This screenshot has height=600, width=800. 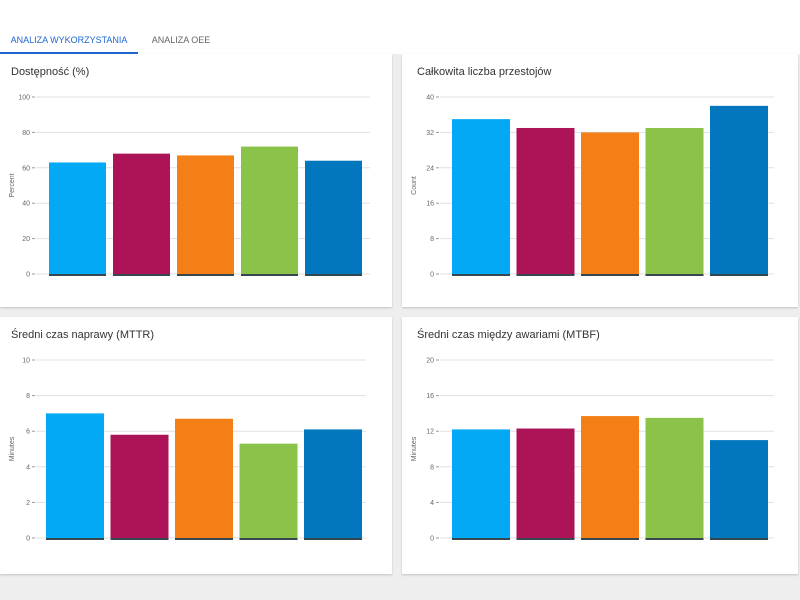 I want to click on y-tick-label: 80, so click(x=26, y=133).